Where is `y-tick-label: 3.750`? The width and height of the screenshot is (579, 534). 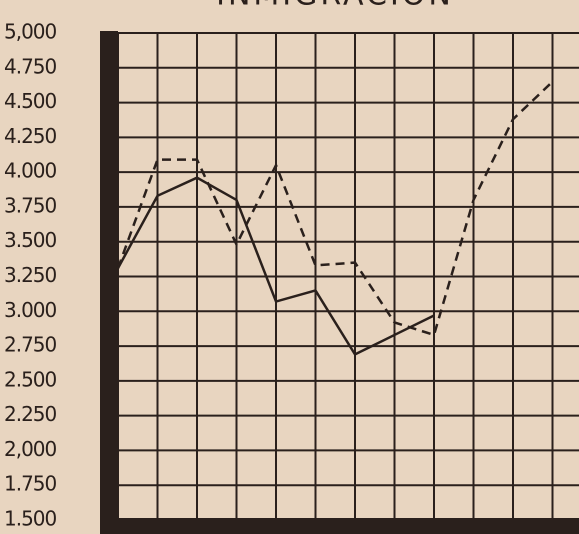
y-tick-label: 3.750 is located at coordinates (30, 205).